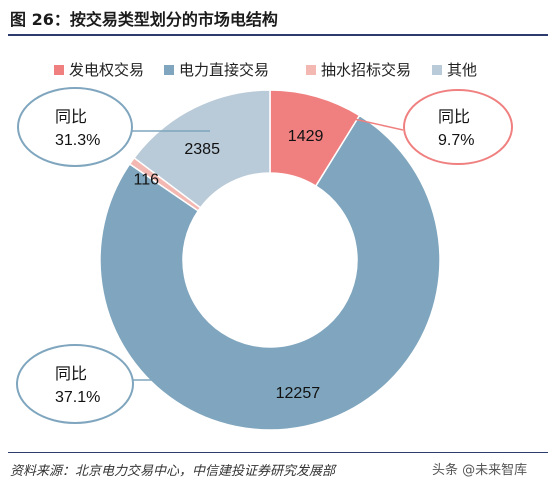 The height and width of the screenshot is (485, 554). I want to click on donut-slice, so click(202, 149).